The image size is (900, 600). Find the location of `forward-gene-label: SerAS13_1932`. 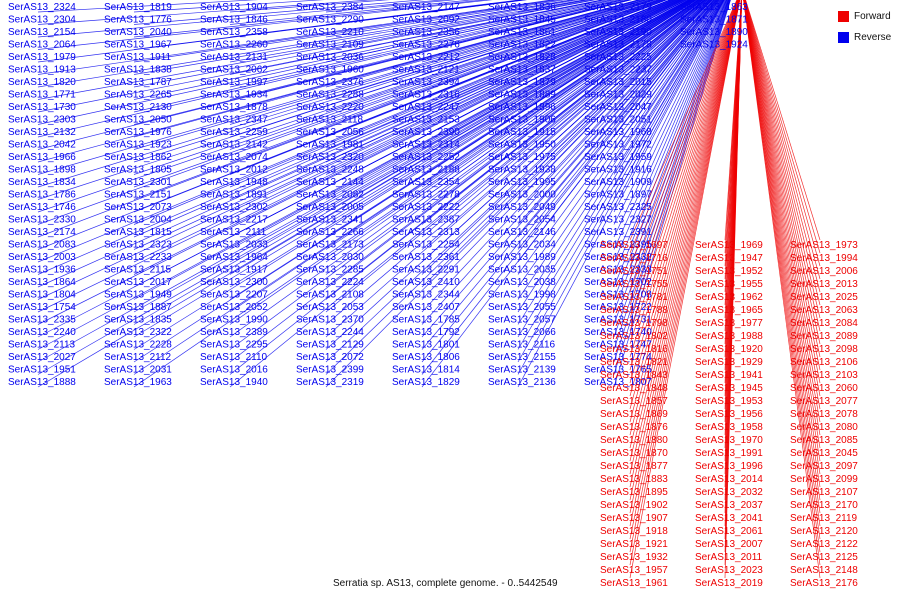

forward-gene-label: SerAS13_1932 is located at coordinates (634, 557).